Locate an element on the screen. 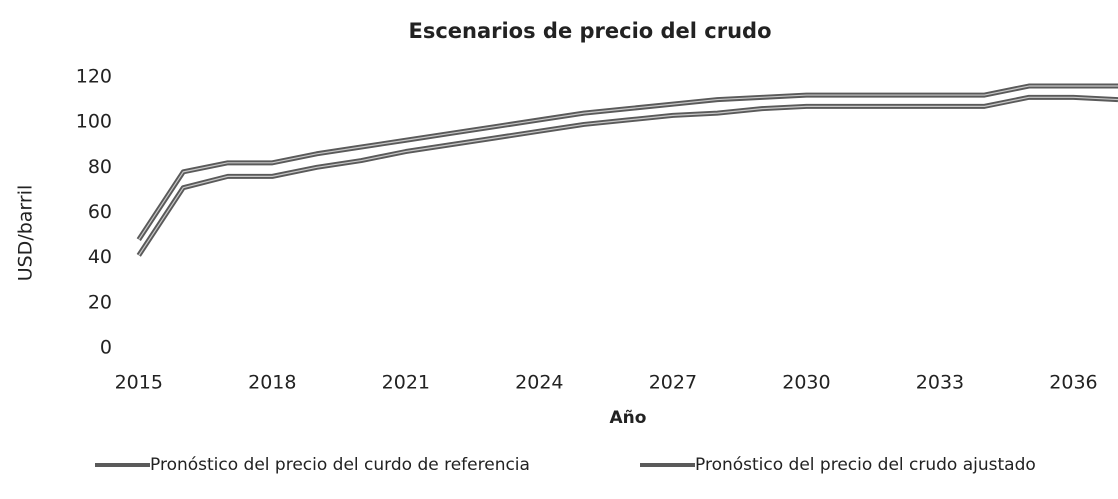 The height and width of the screenshot is (499, 1118). y-tick-label: 0 is located at coordinates (106, 348).